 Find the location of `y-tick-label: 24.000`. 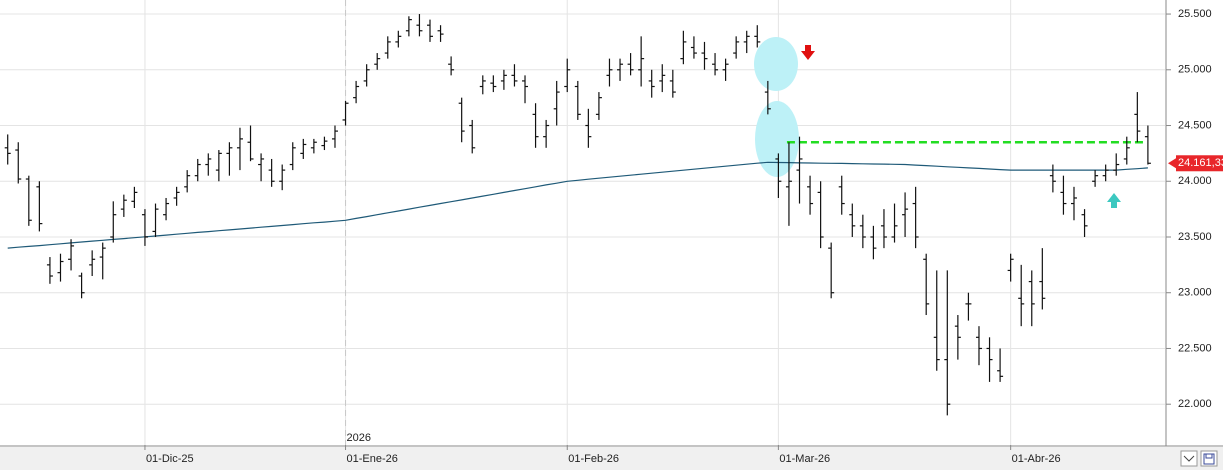

y-tick-label: 24.000 is located at coordinates (1195, 181).